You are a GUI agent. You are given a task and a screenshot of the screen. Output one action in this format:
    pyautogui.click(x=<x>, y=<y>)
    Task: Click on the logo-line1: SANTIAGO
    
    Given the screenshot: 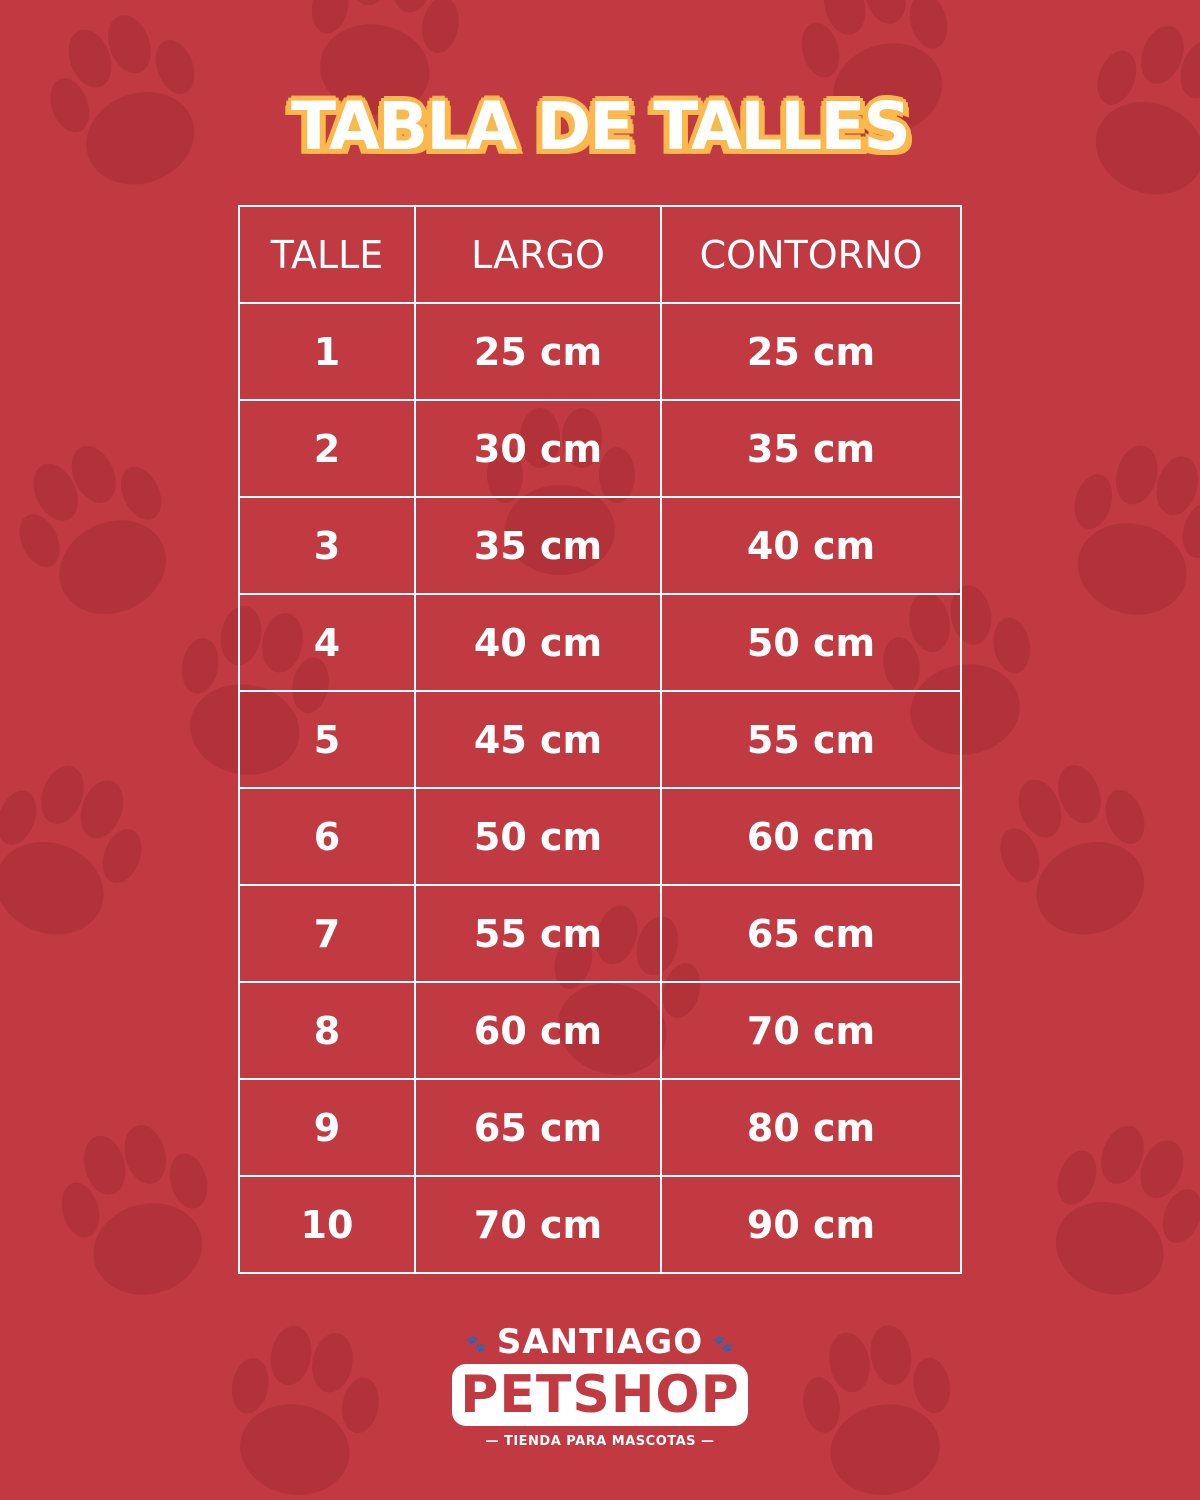 What is the action you would take?
    pyautogui.click(x=600, y=1342)
    